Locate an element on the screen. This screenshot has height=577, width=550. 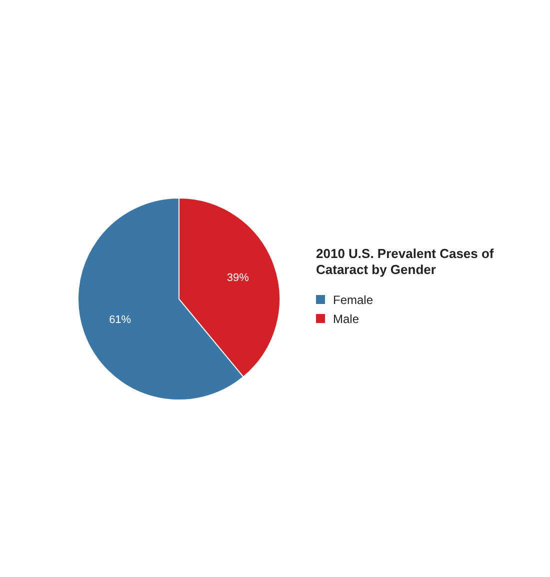
data-label: 39% is located at coordinates (238, 278).